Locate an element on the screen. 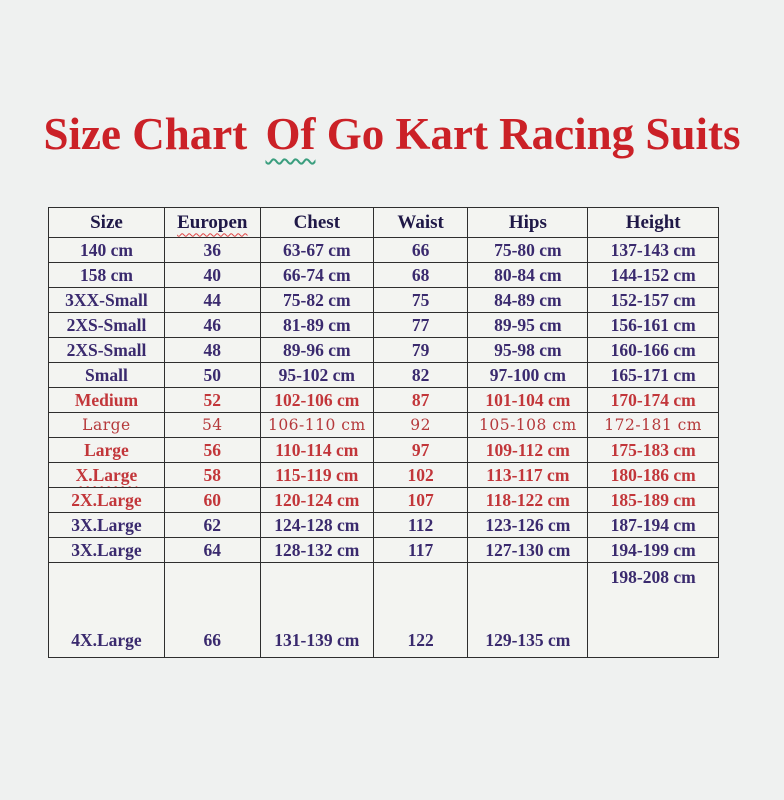 The width and height of the screenshot is (784, 800). table-cell: 2X.Large is located at coordinates (106, 500).